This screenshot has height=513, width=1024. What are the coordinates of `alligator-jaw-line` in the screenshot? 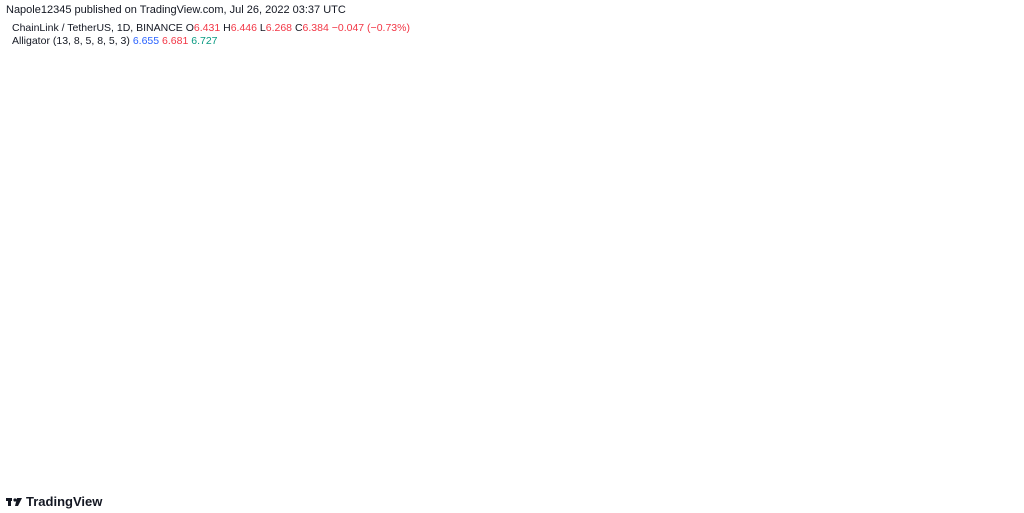 It's located at (197, 213).